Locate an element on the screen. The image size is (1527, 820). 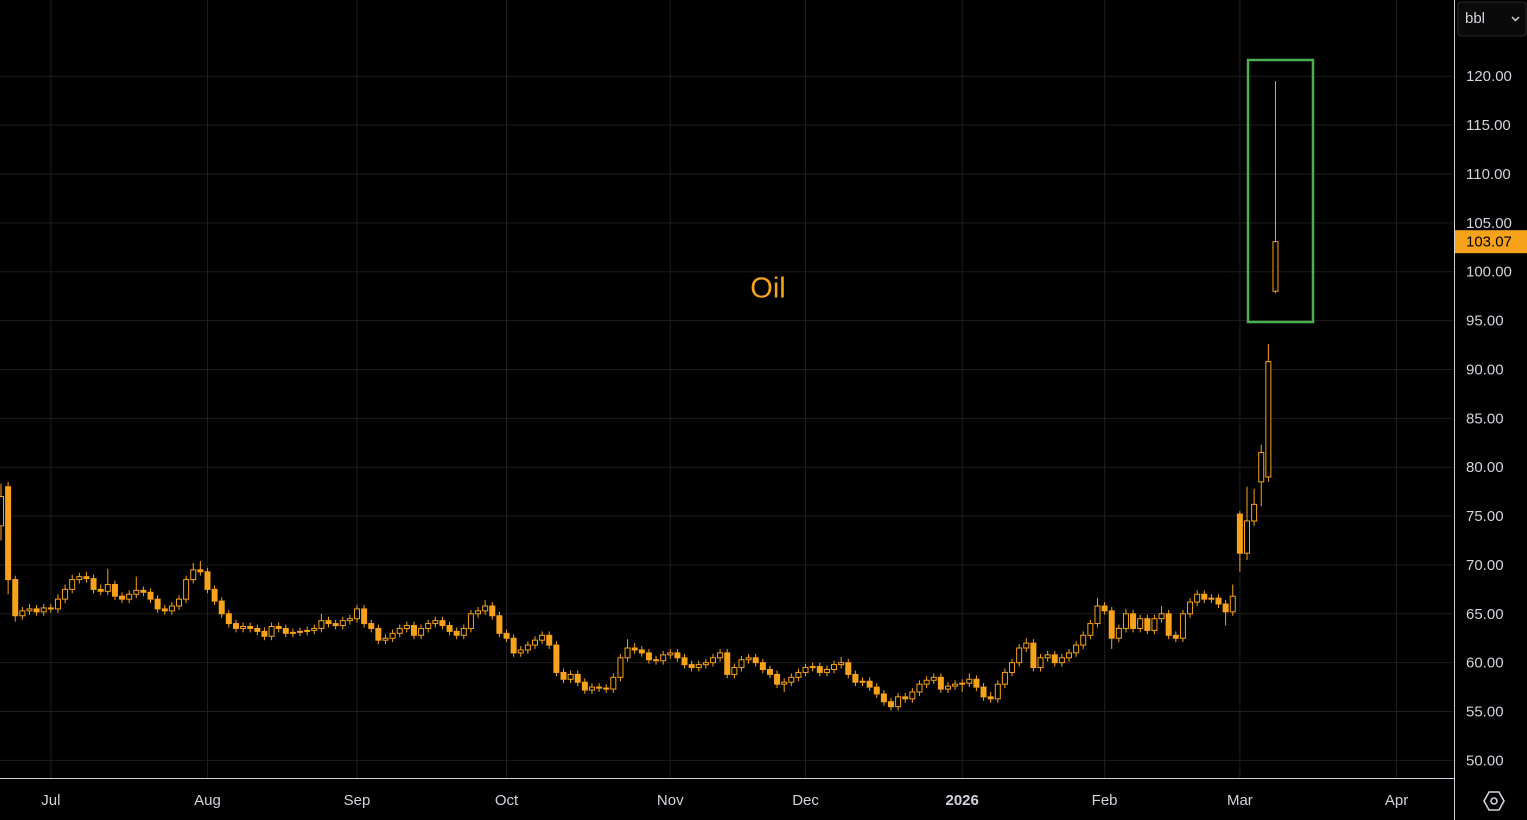
x-tick-label: Aug is located at coordinates (207, 800).